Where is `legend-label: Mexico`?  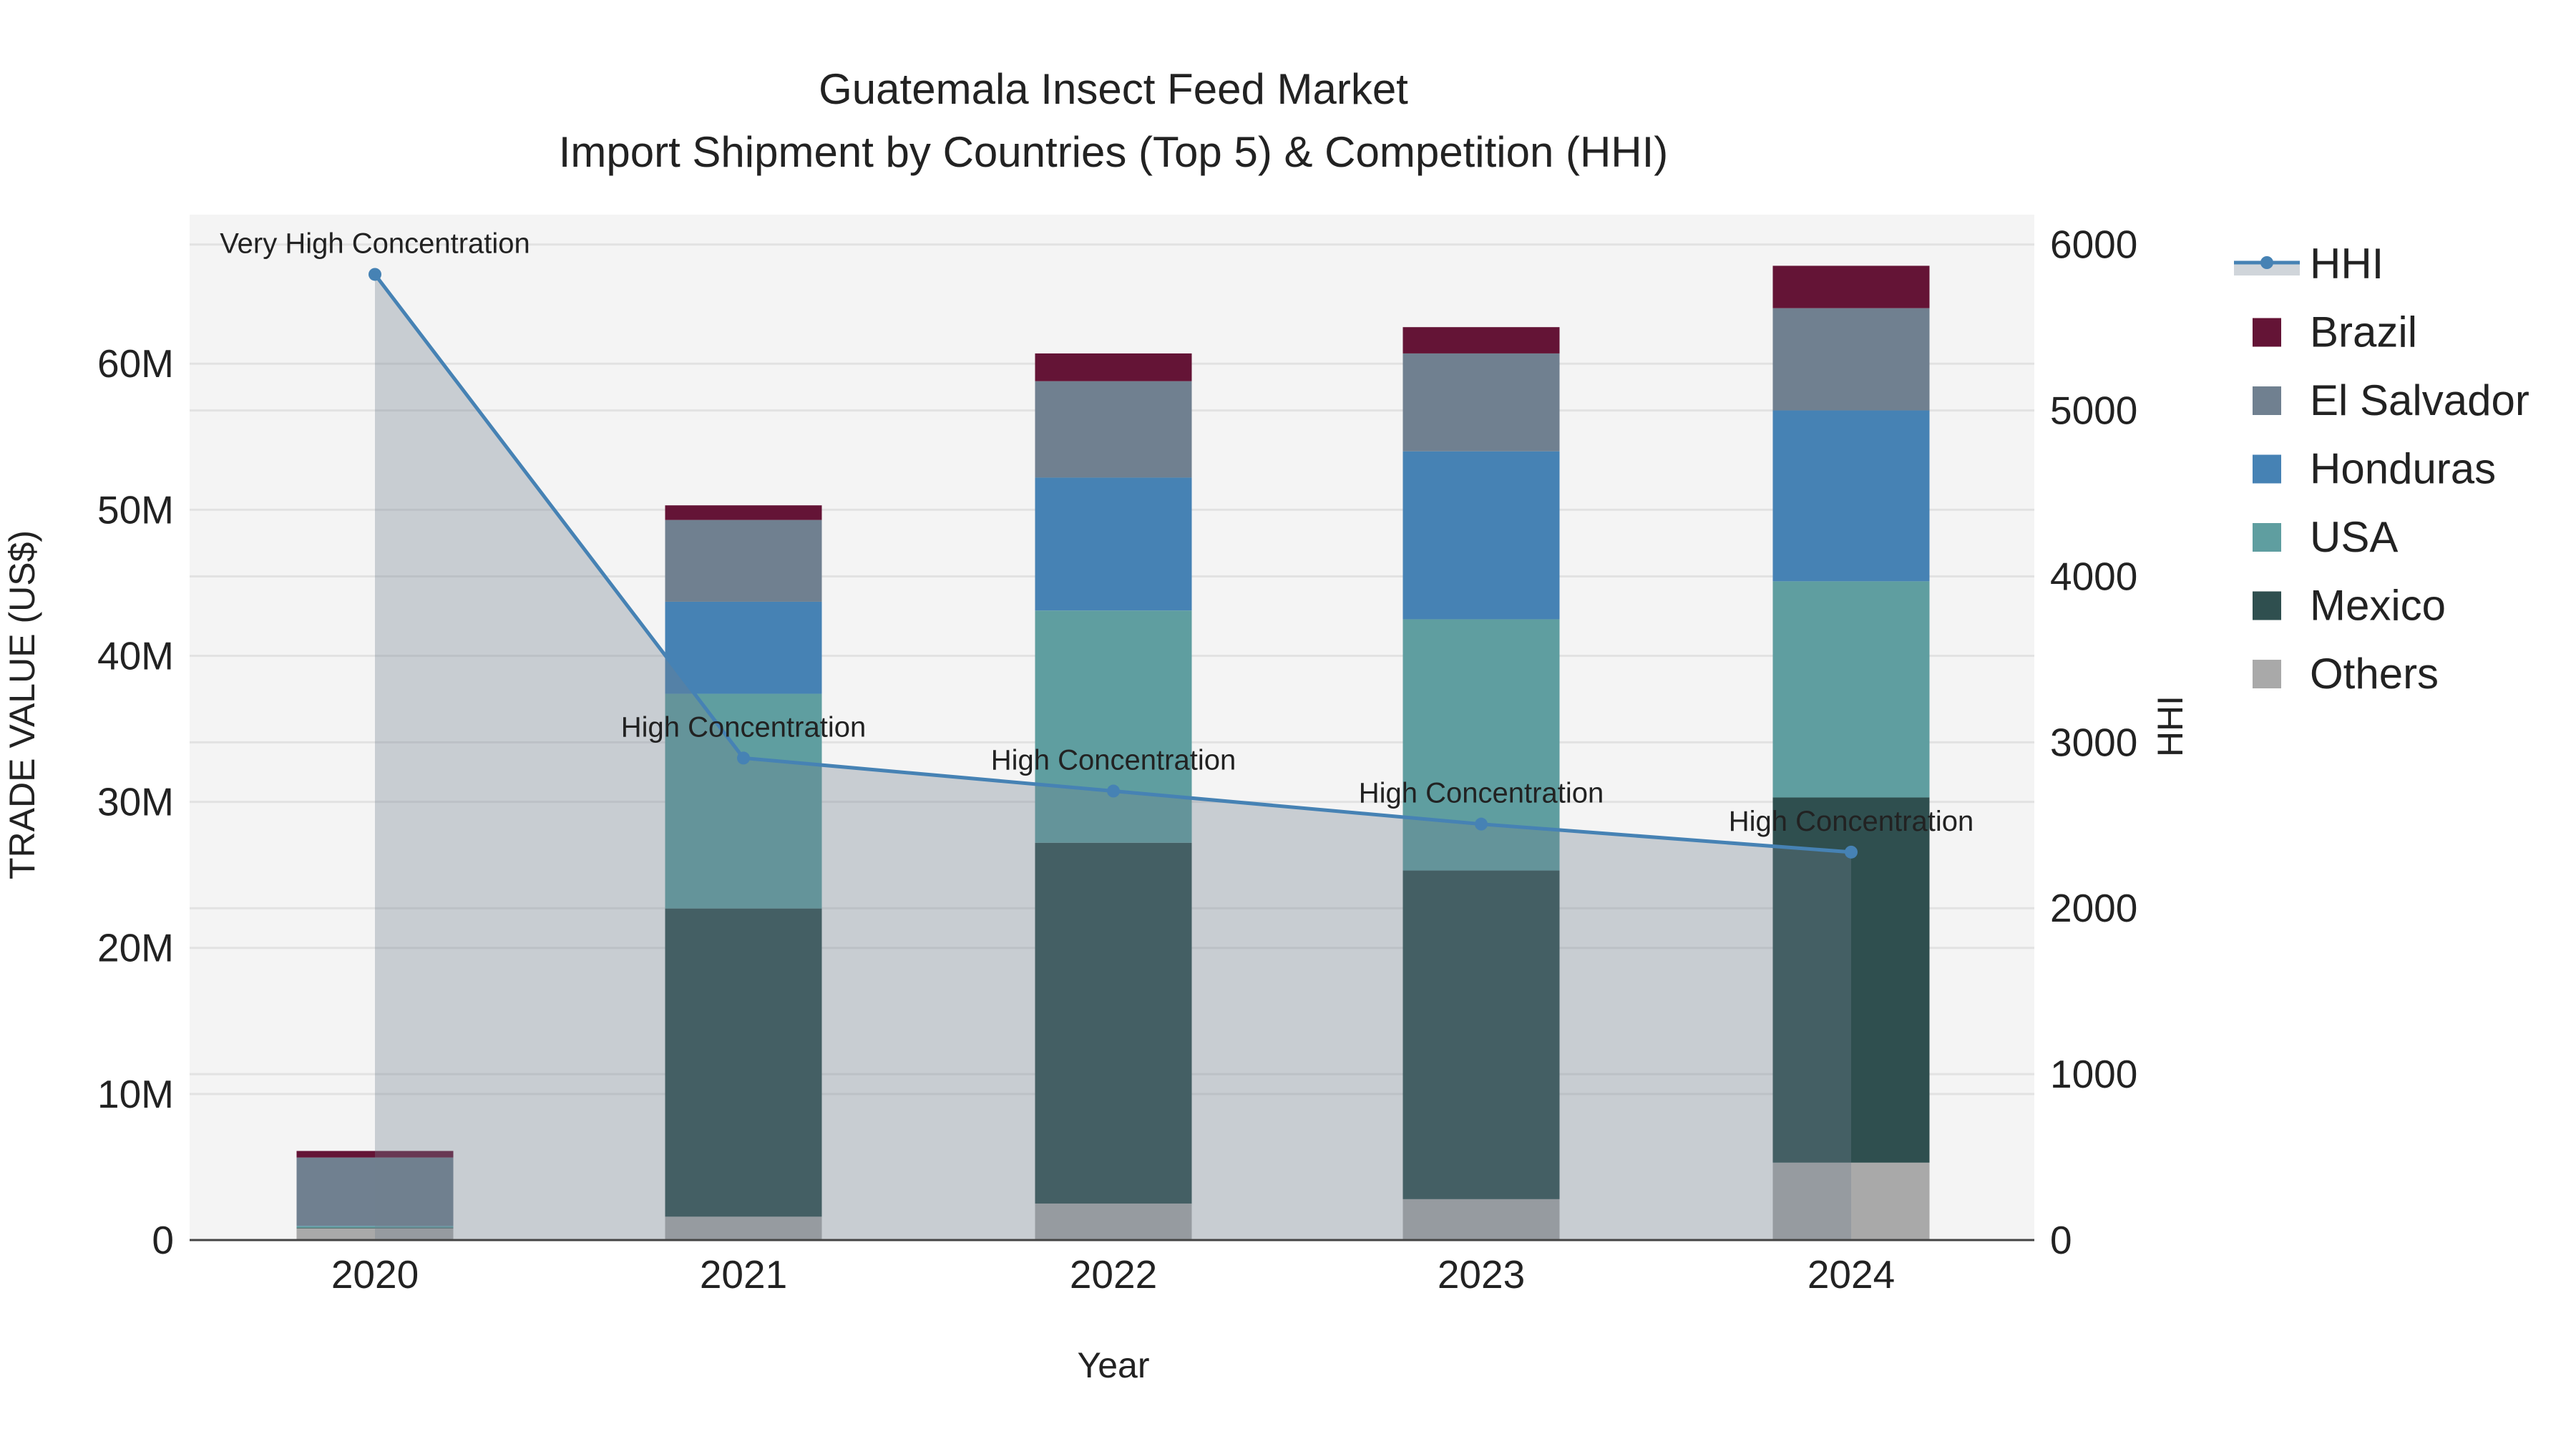 legend-label: Mexico is located at coordinates (2378, 606).